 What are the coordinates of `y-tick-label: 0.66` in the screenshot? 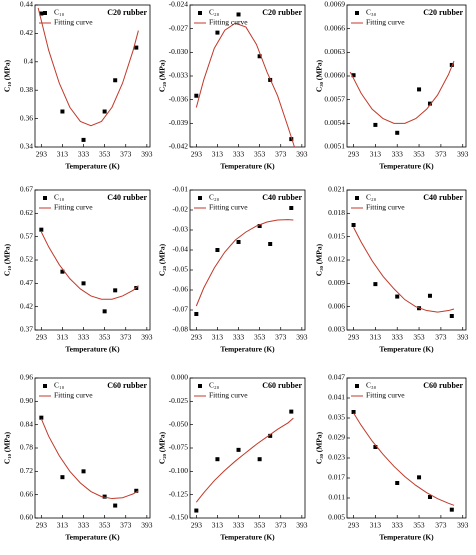 It's located at (26, 493).